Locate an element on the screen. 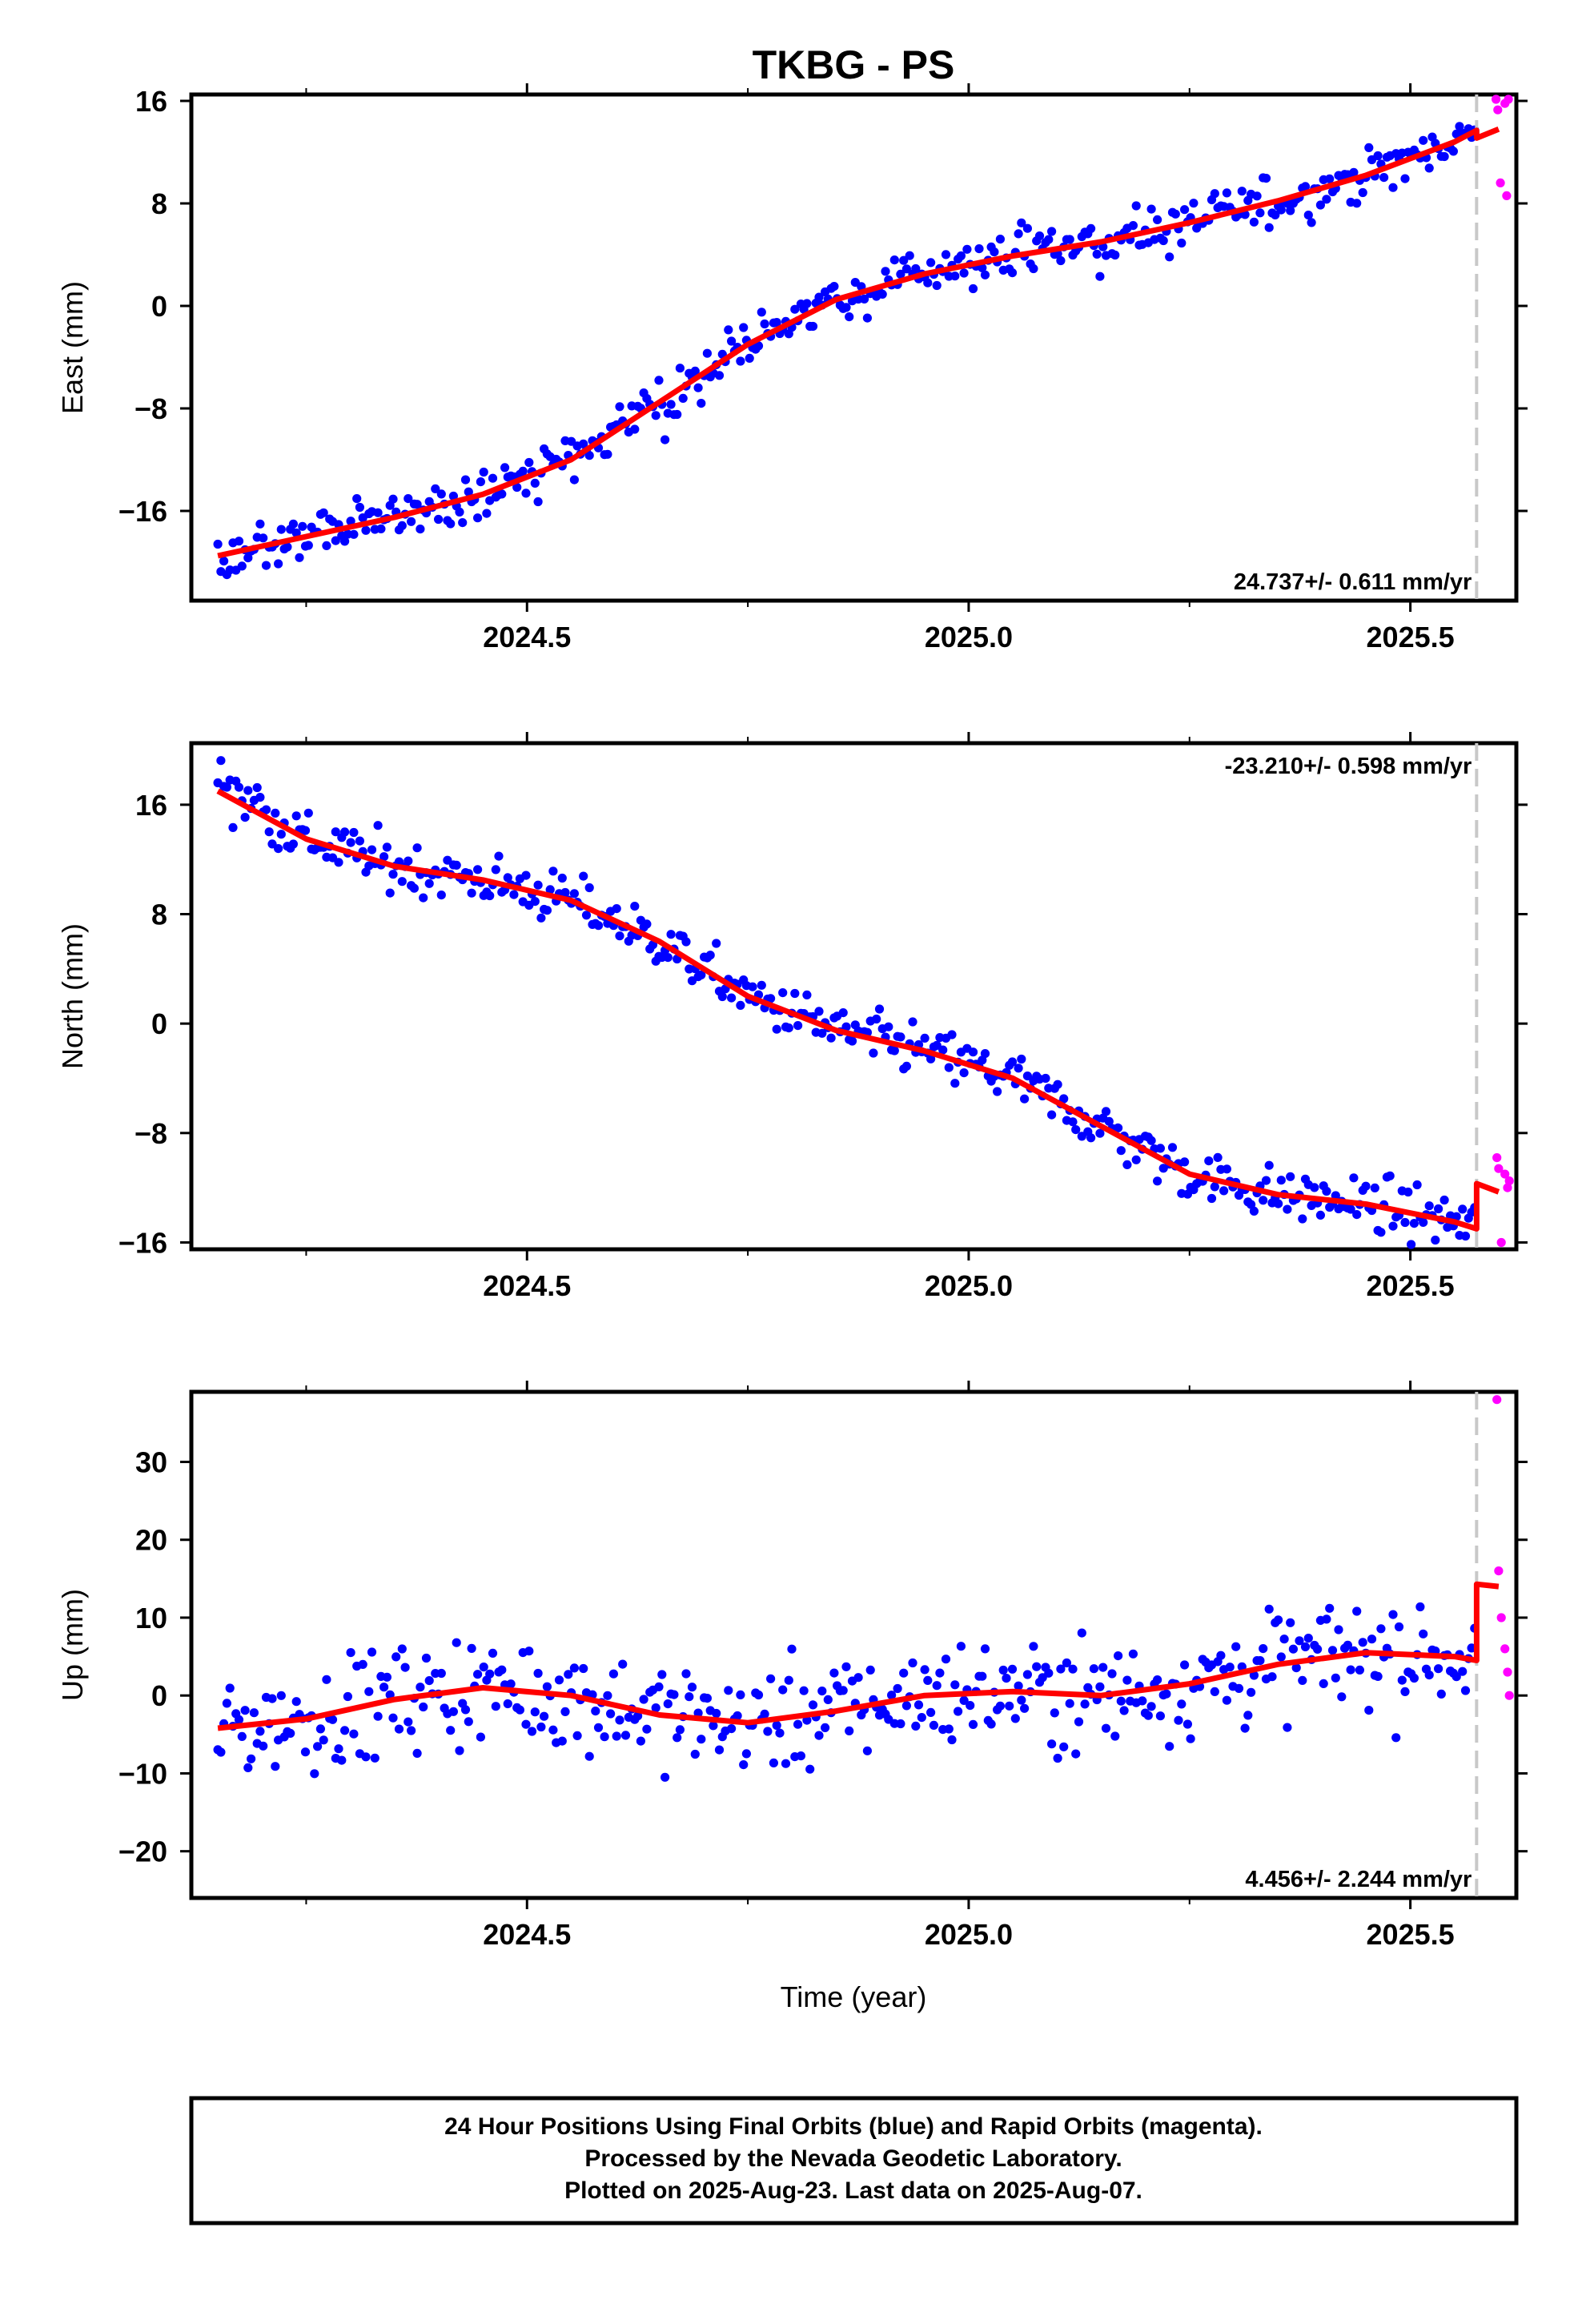 The width and height of the screenshot is (1582, 2324). x-tick-label-east: 2025.0 is located at coordinates (969, 637).